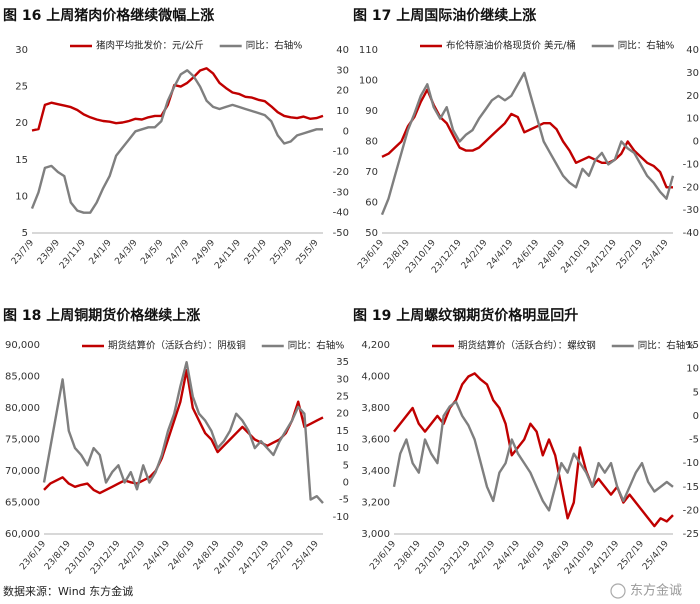 This screenshot has width=700, height=604. What do you see at coordinates (475, 254) in the screenshot?
I see `x-tick-label: 24/2/19` at bounding box center [475, 254].